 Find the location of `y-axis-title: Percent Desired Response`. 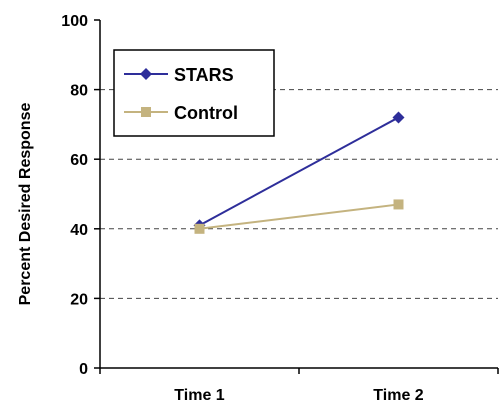

y-axis-title: Percent Desired Response is located at coordinates (25, 204).